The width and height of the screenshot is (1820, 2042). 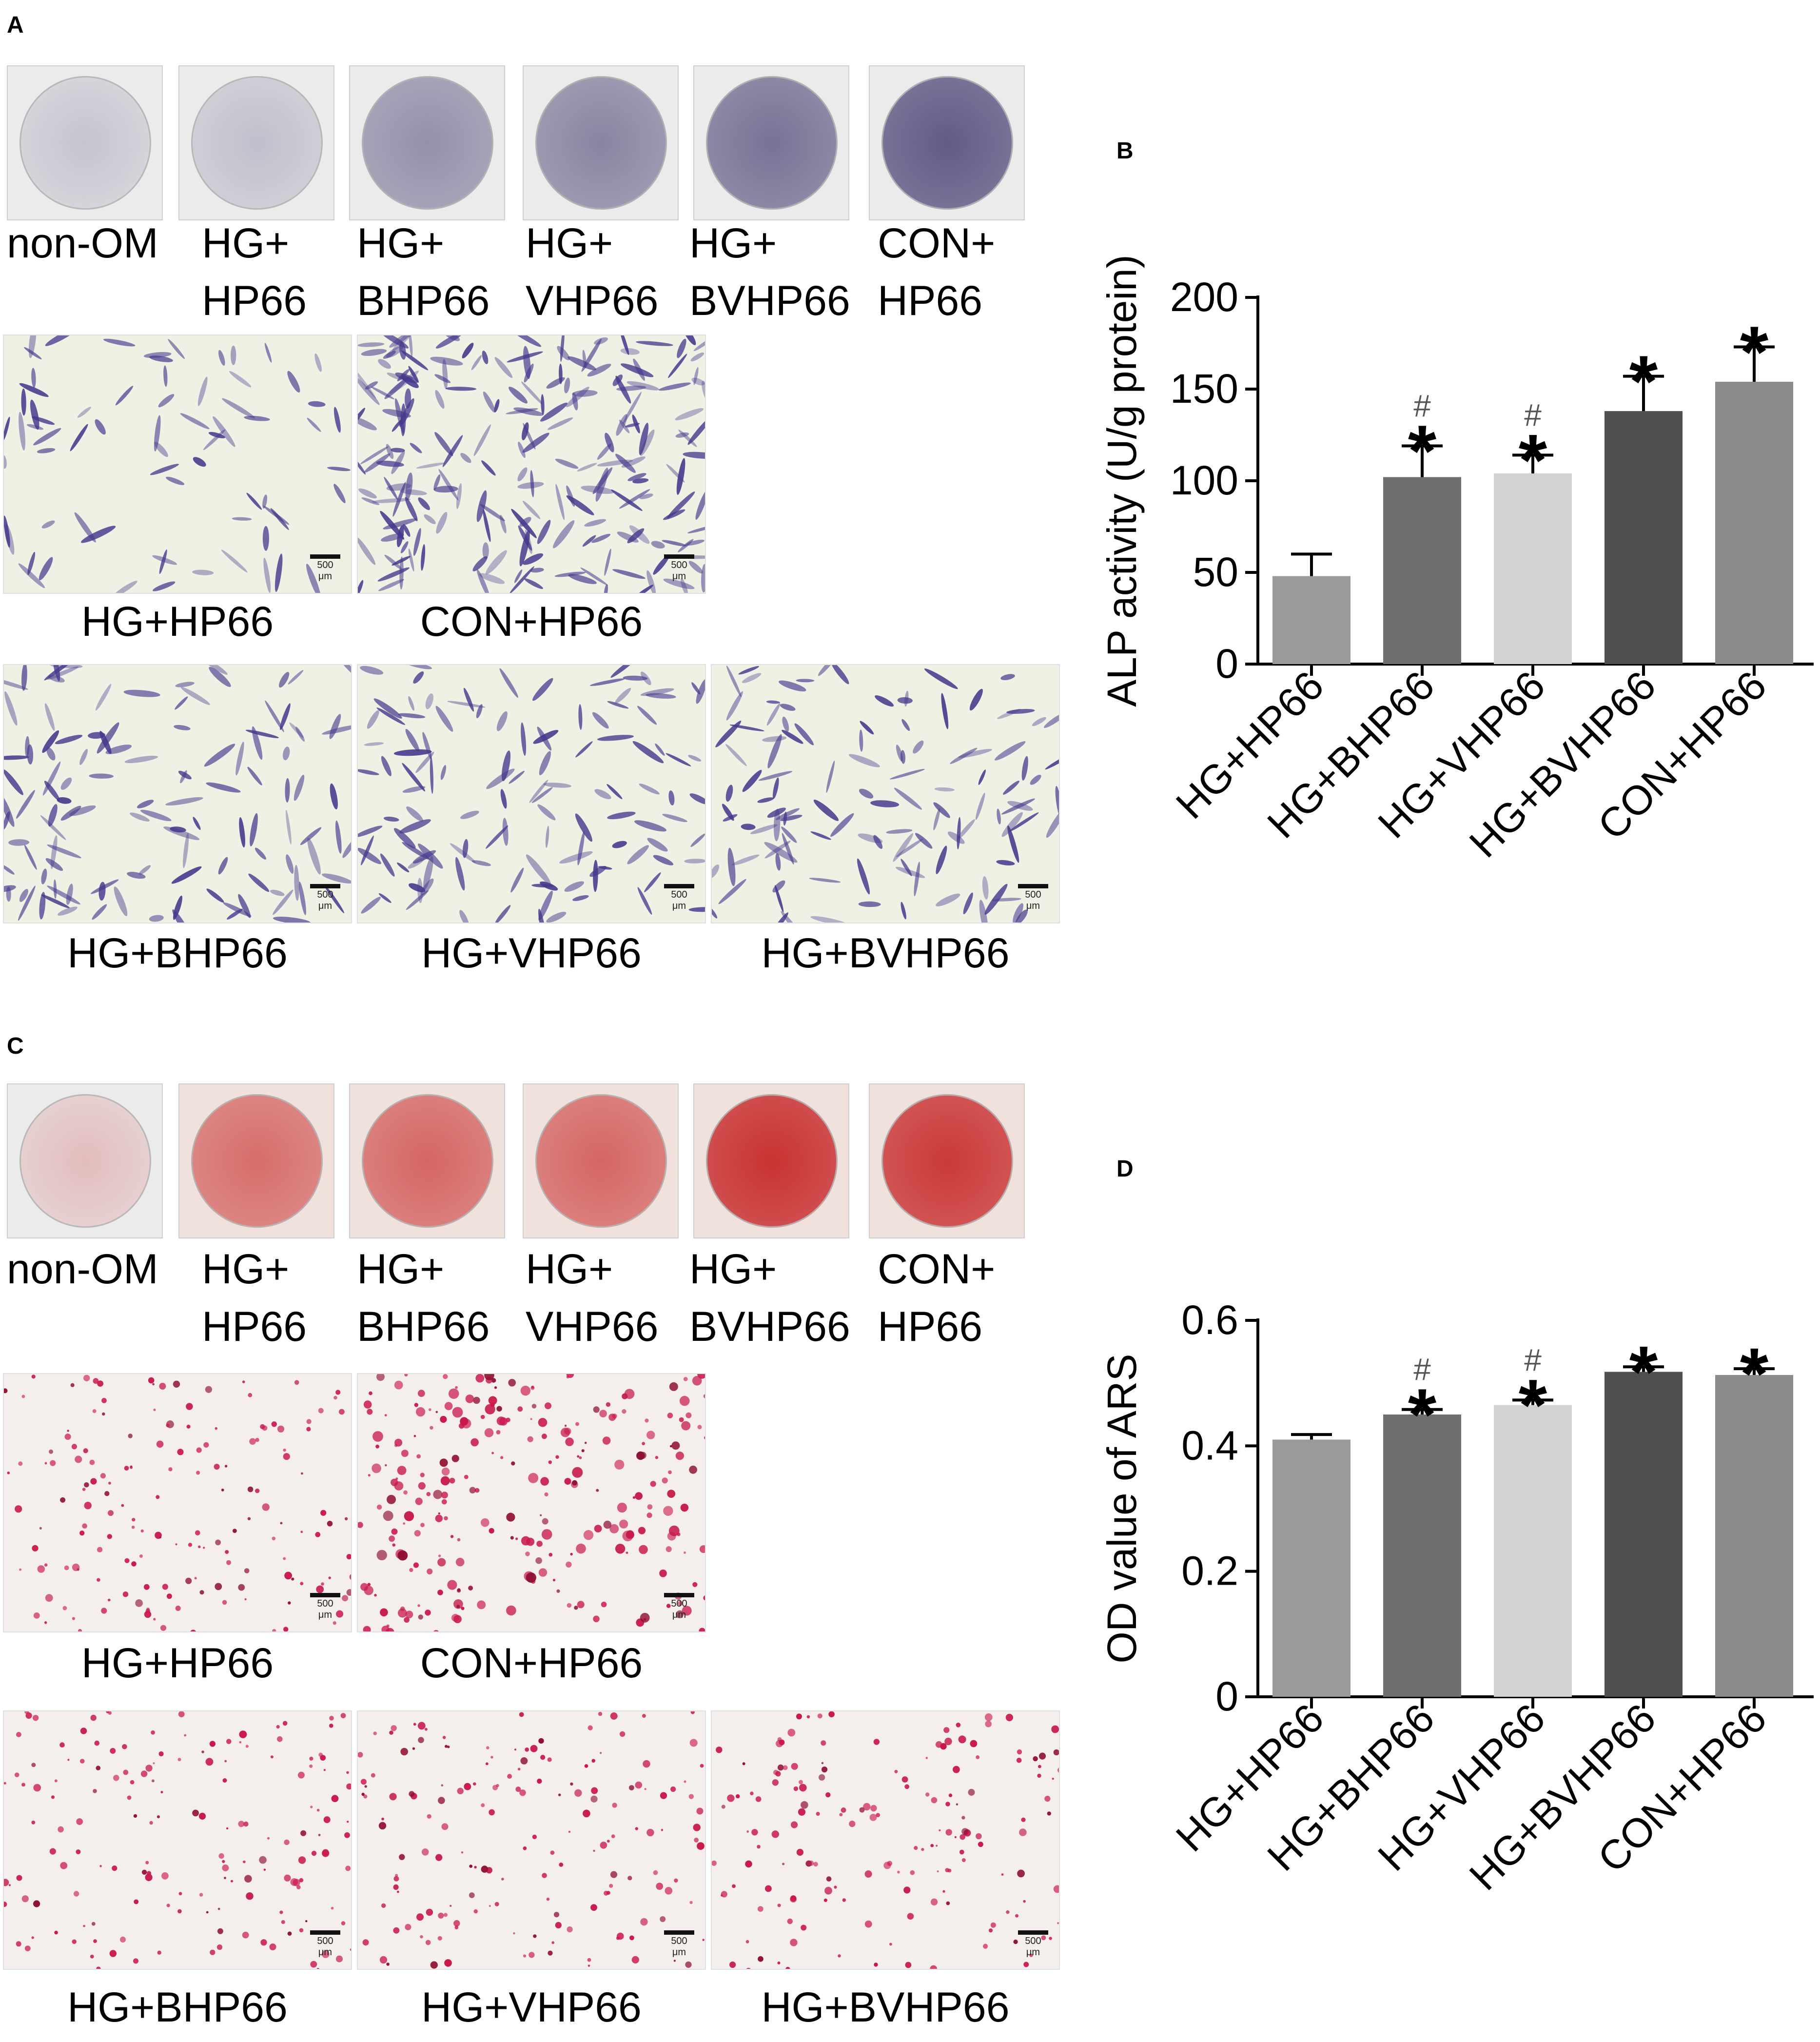 What do you see at coordinates (82, 1270) in the screenshot?
I see `well-caption: non-OM` at bounding box center [82, 1270].